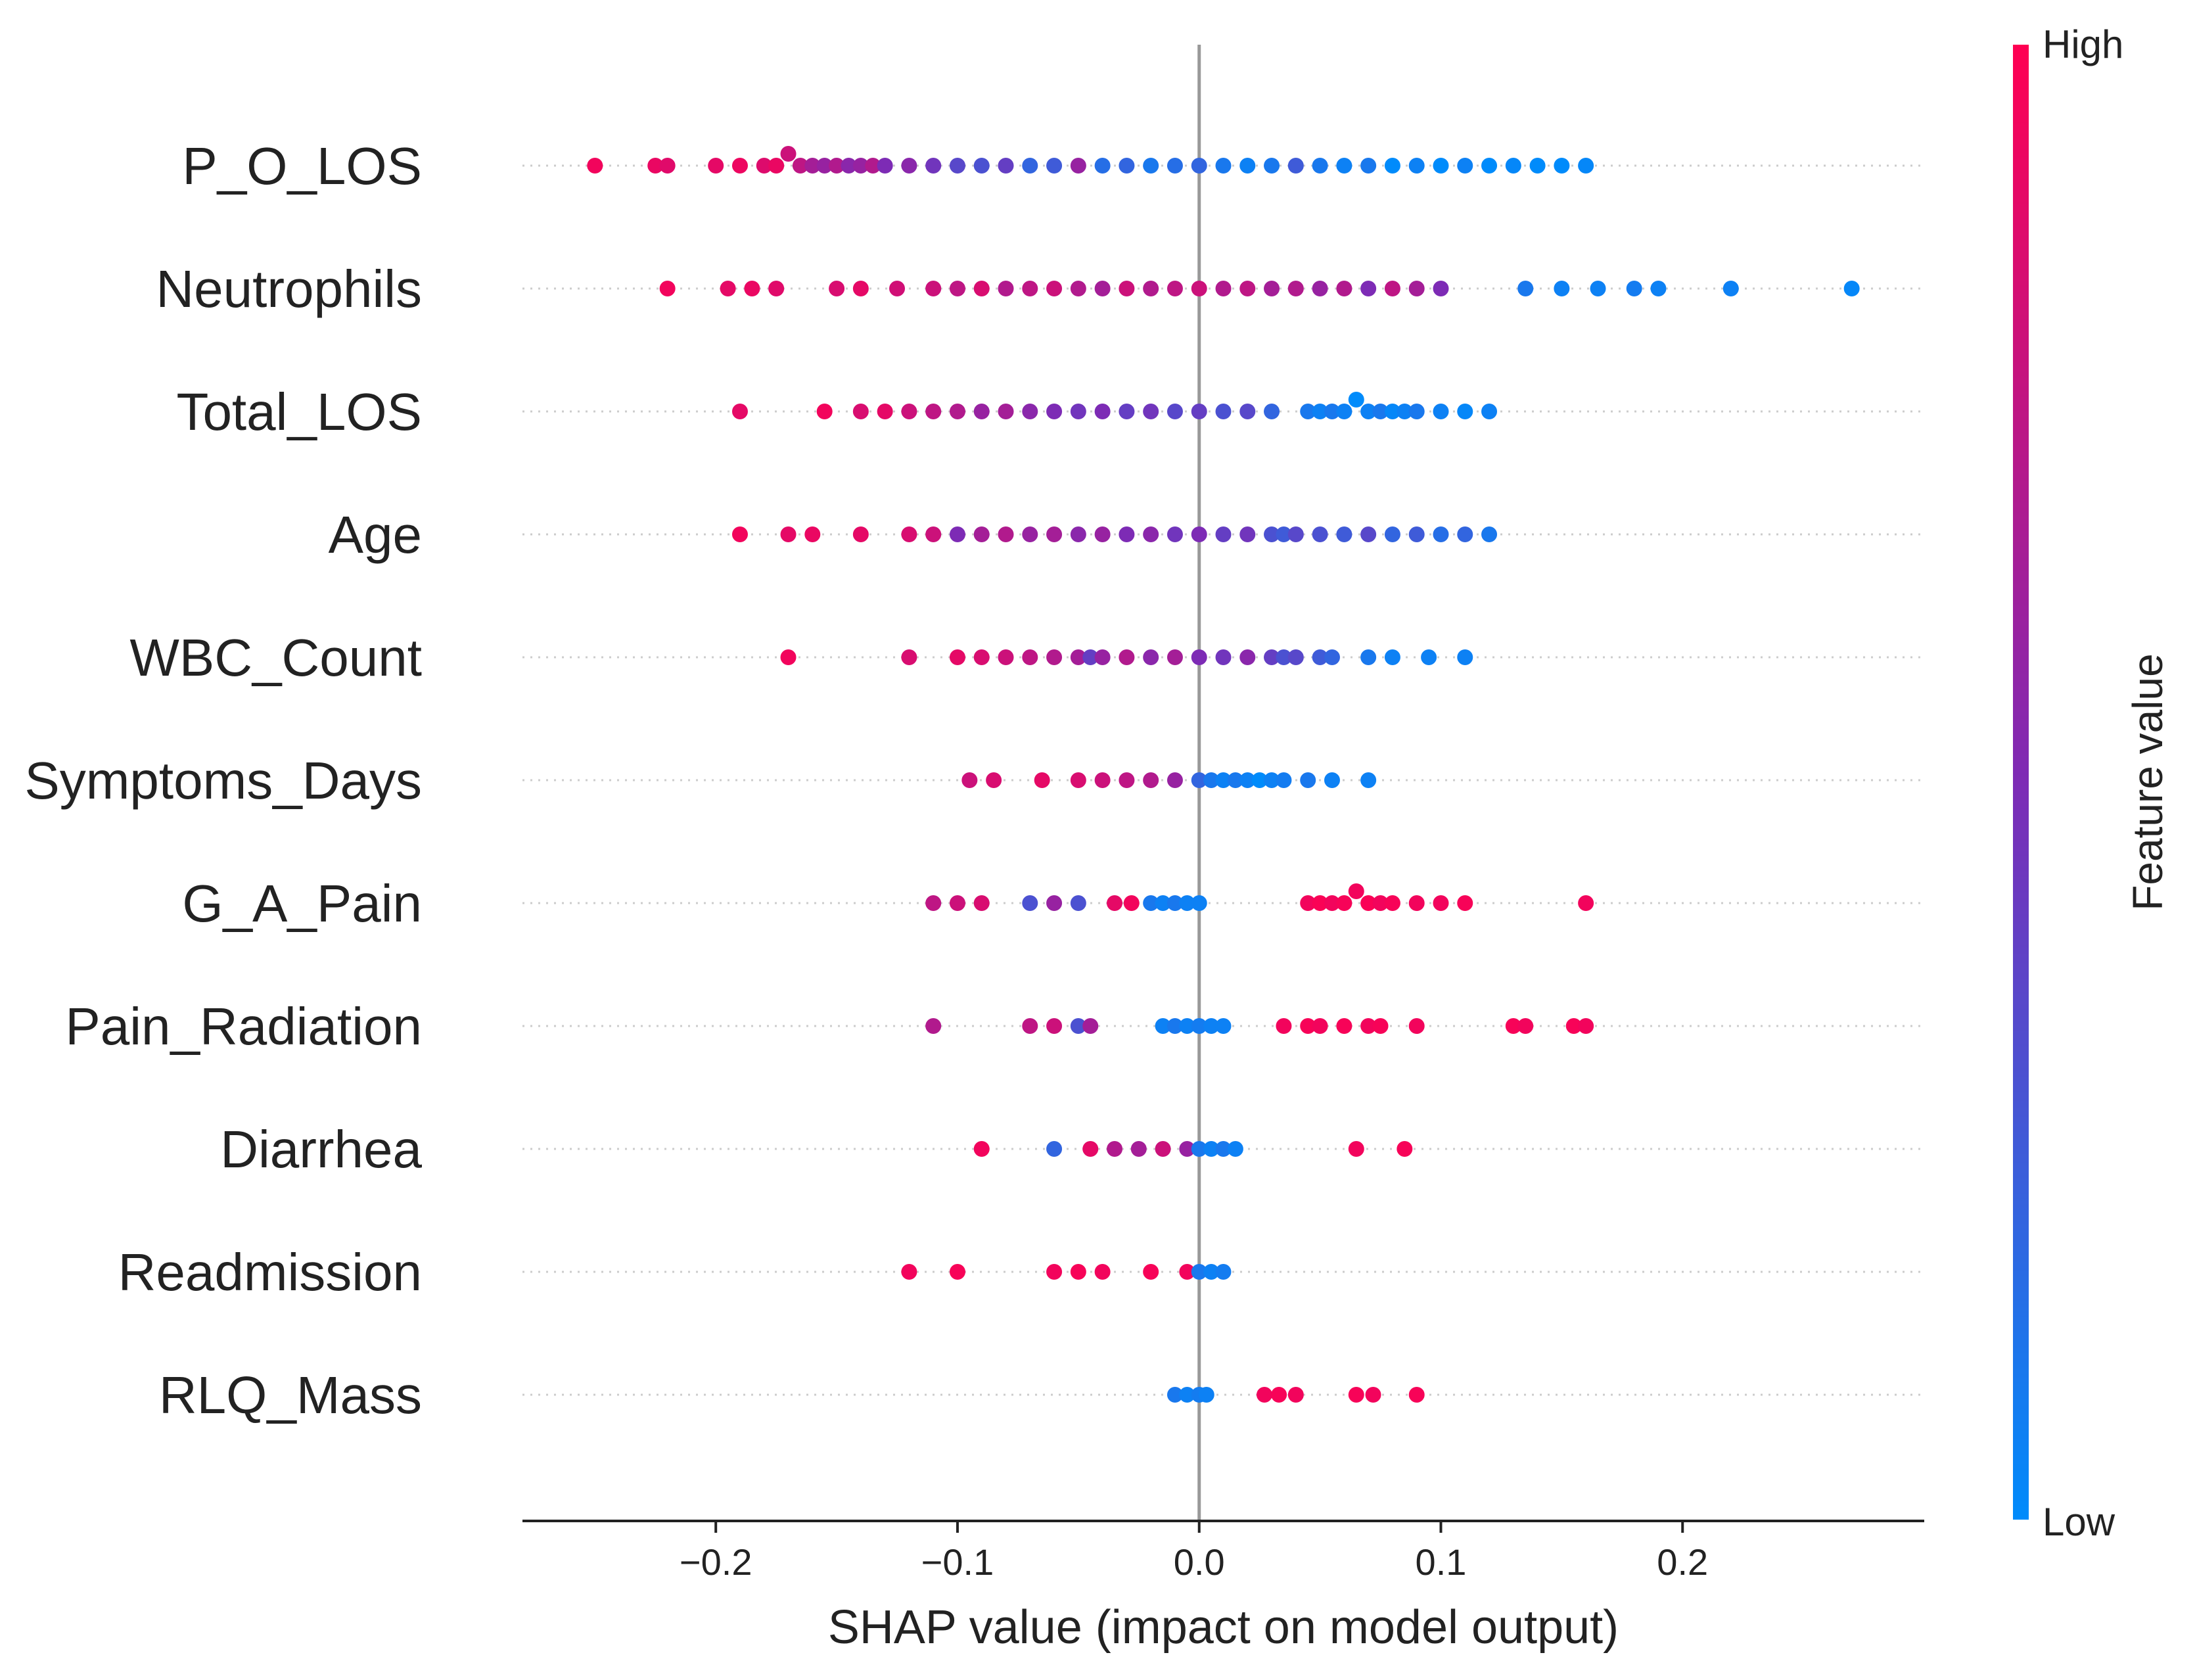 This screenshot has height=1680, width=2195. Describe the element at coordinates (957, 1562) in the screenshot. I see `x-tick-label: −0.1` at that location.